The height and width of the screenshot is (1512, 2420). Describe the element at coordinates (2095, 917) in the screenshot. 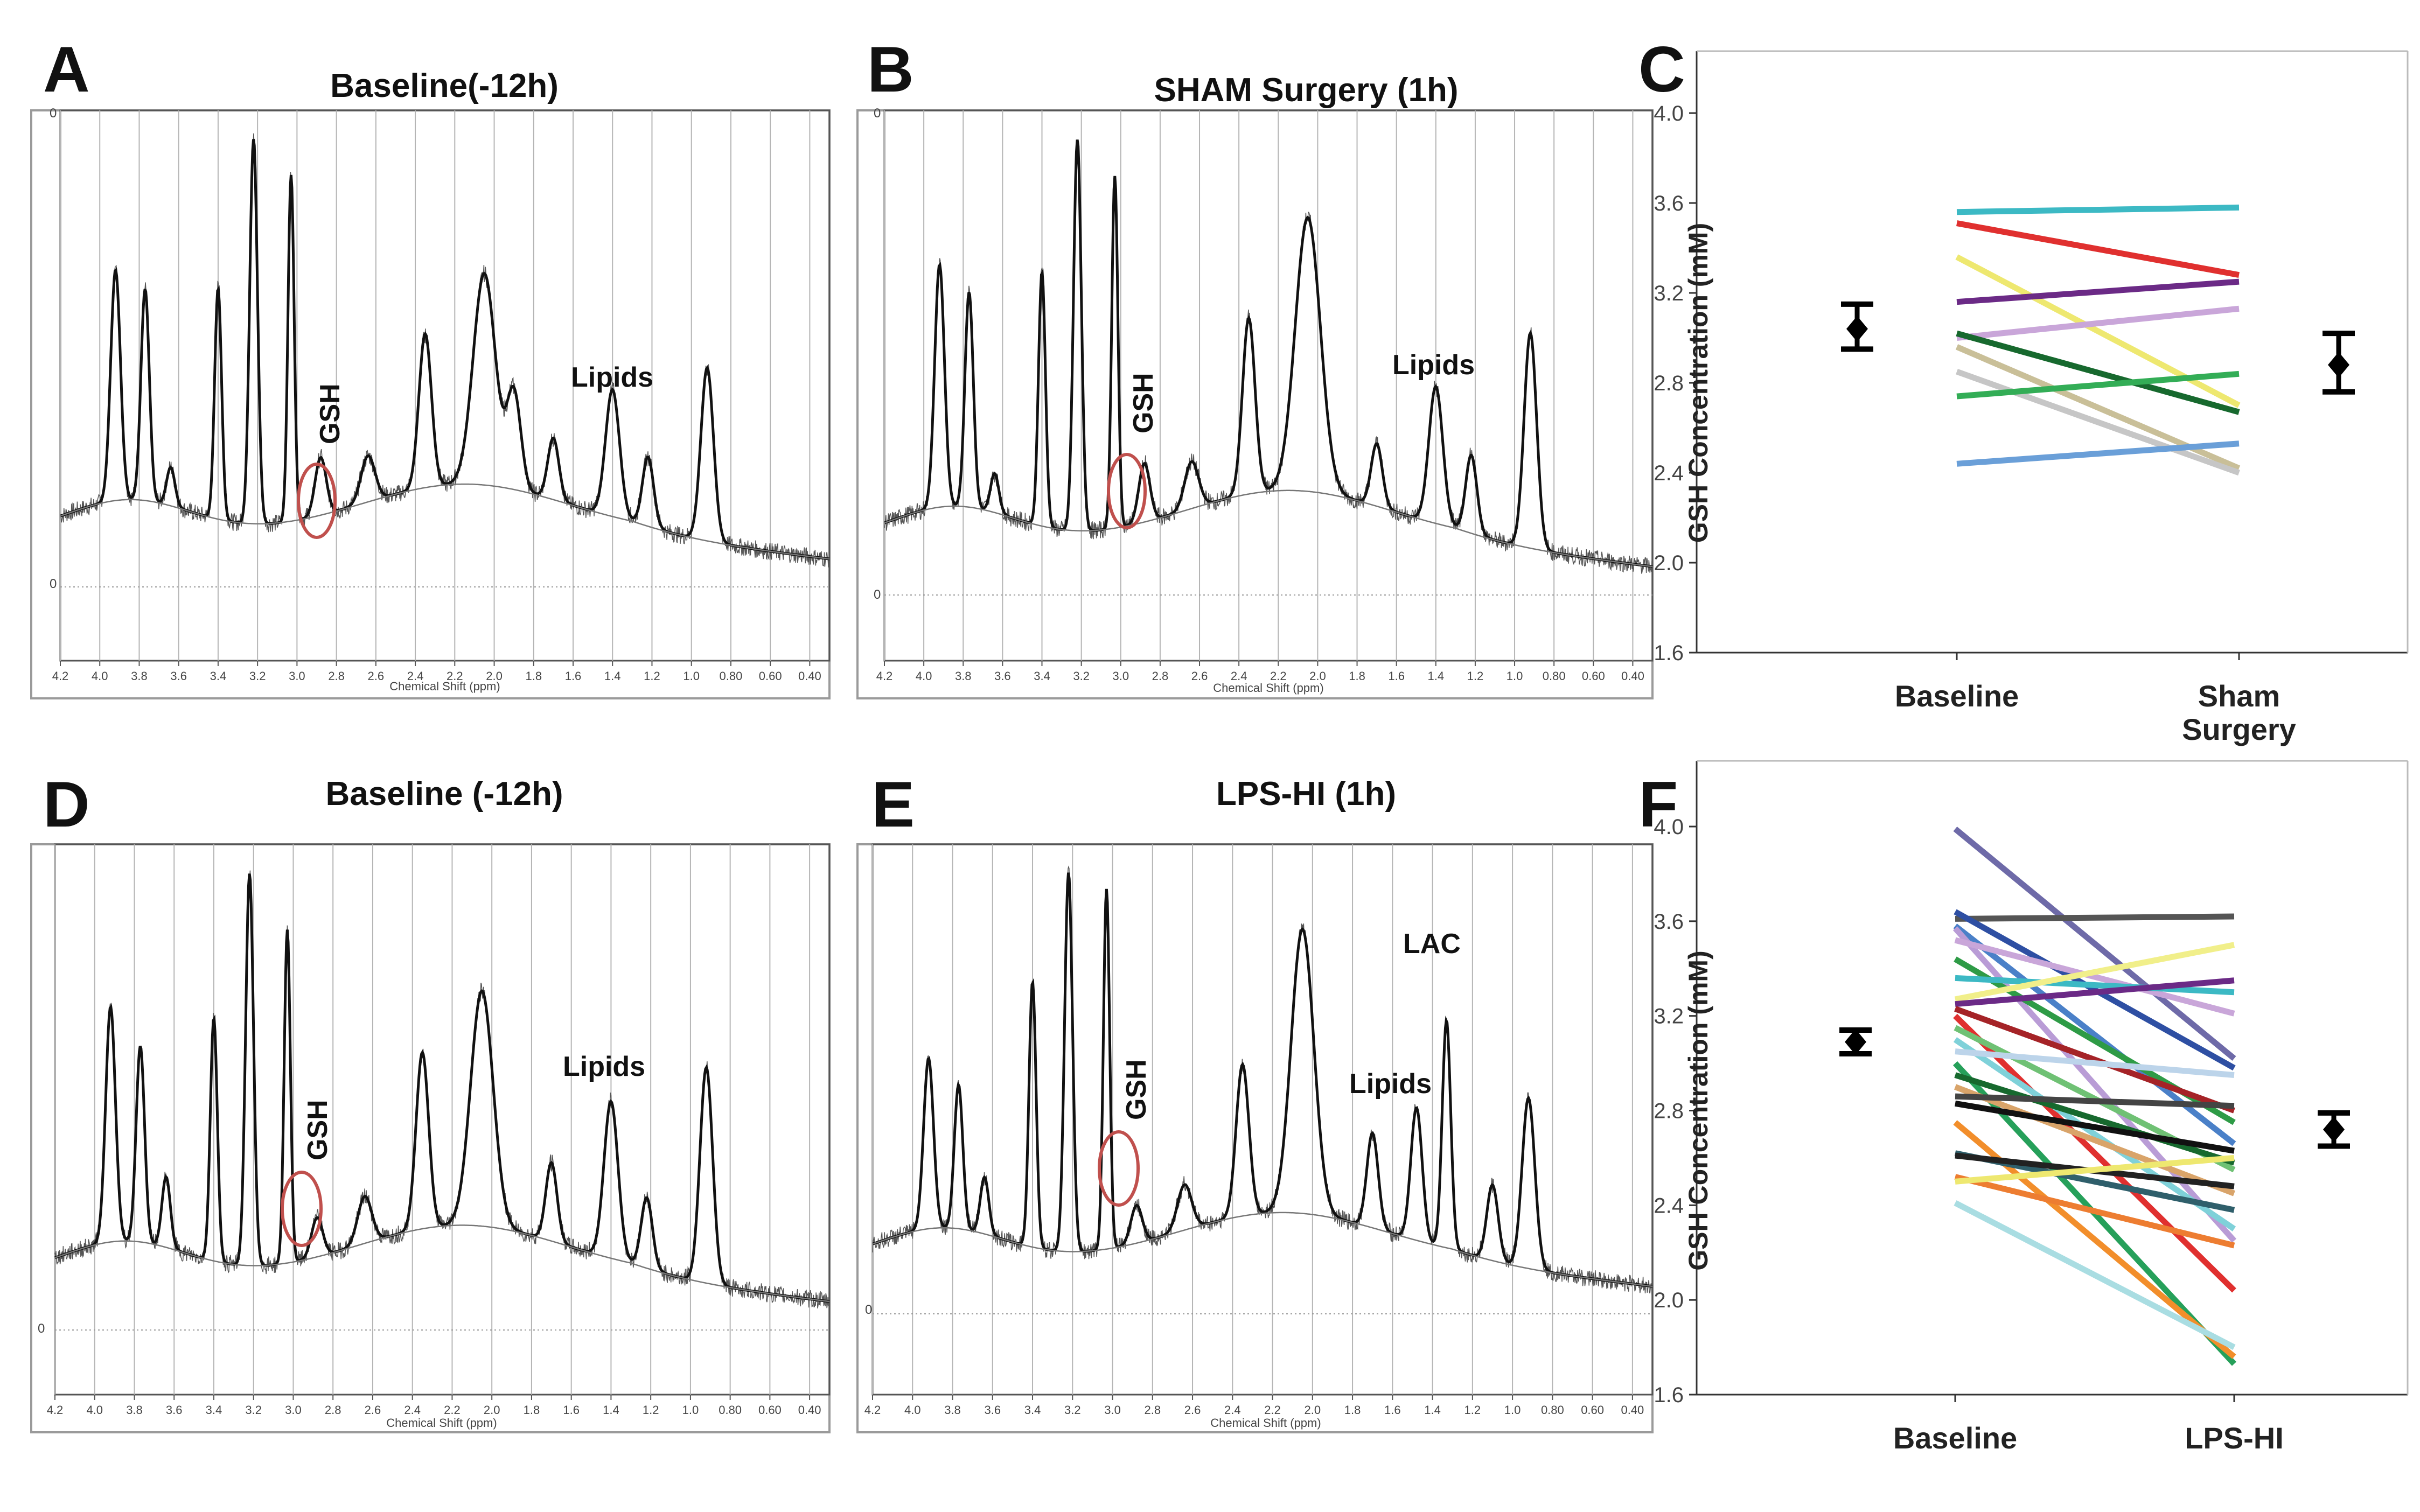

I see `series-line-f2` at that location.